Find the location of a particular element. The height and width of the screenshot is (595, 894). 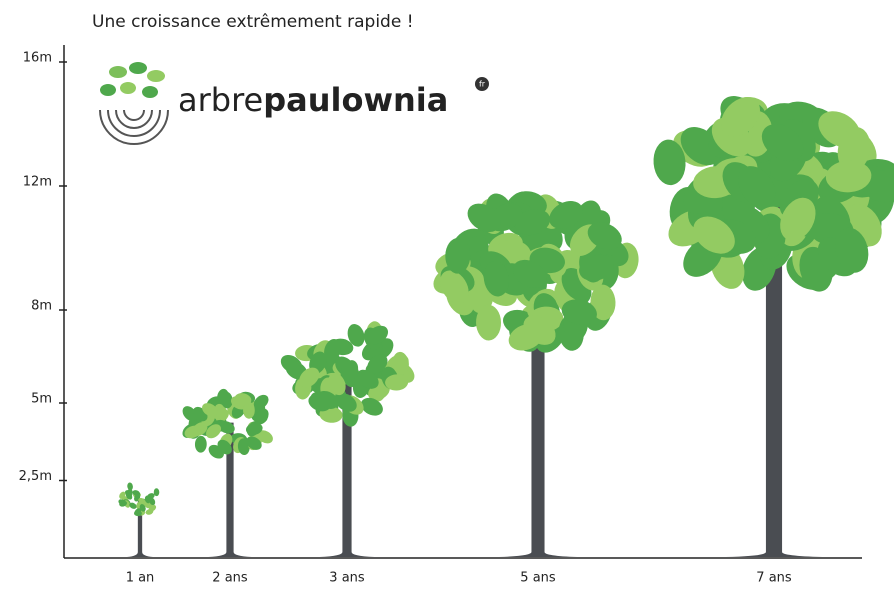

logo-text: arbrepaulownia is located at coordinates (313, 100).